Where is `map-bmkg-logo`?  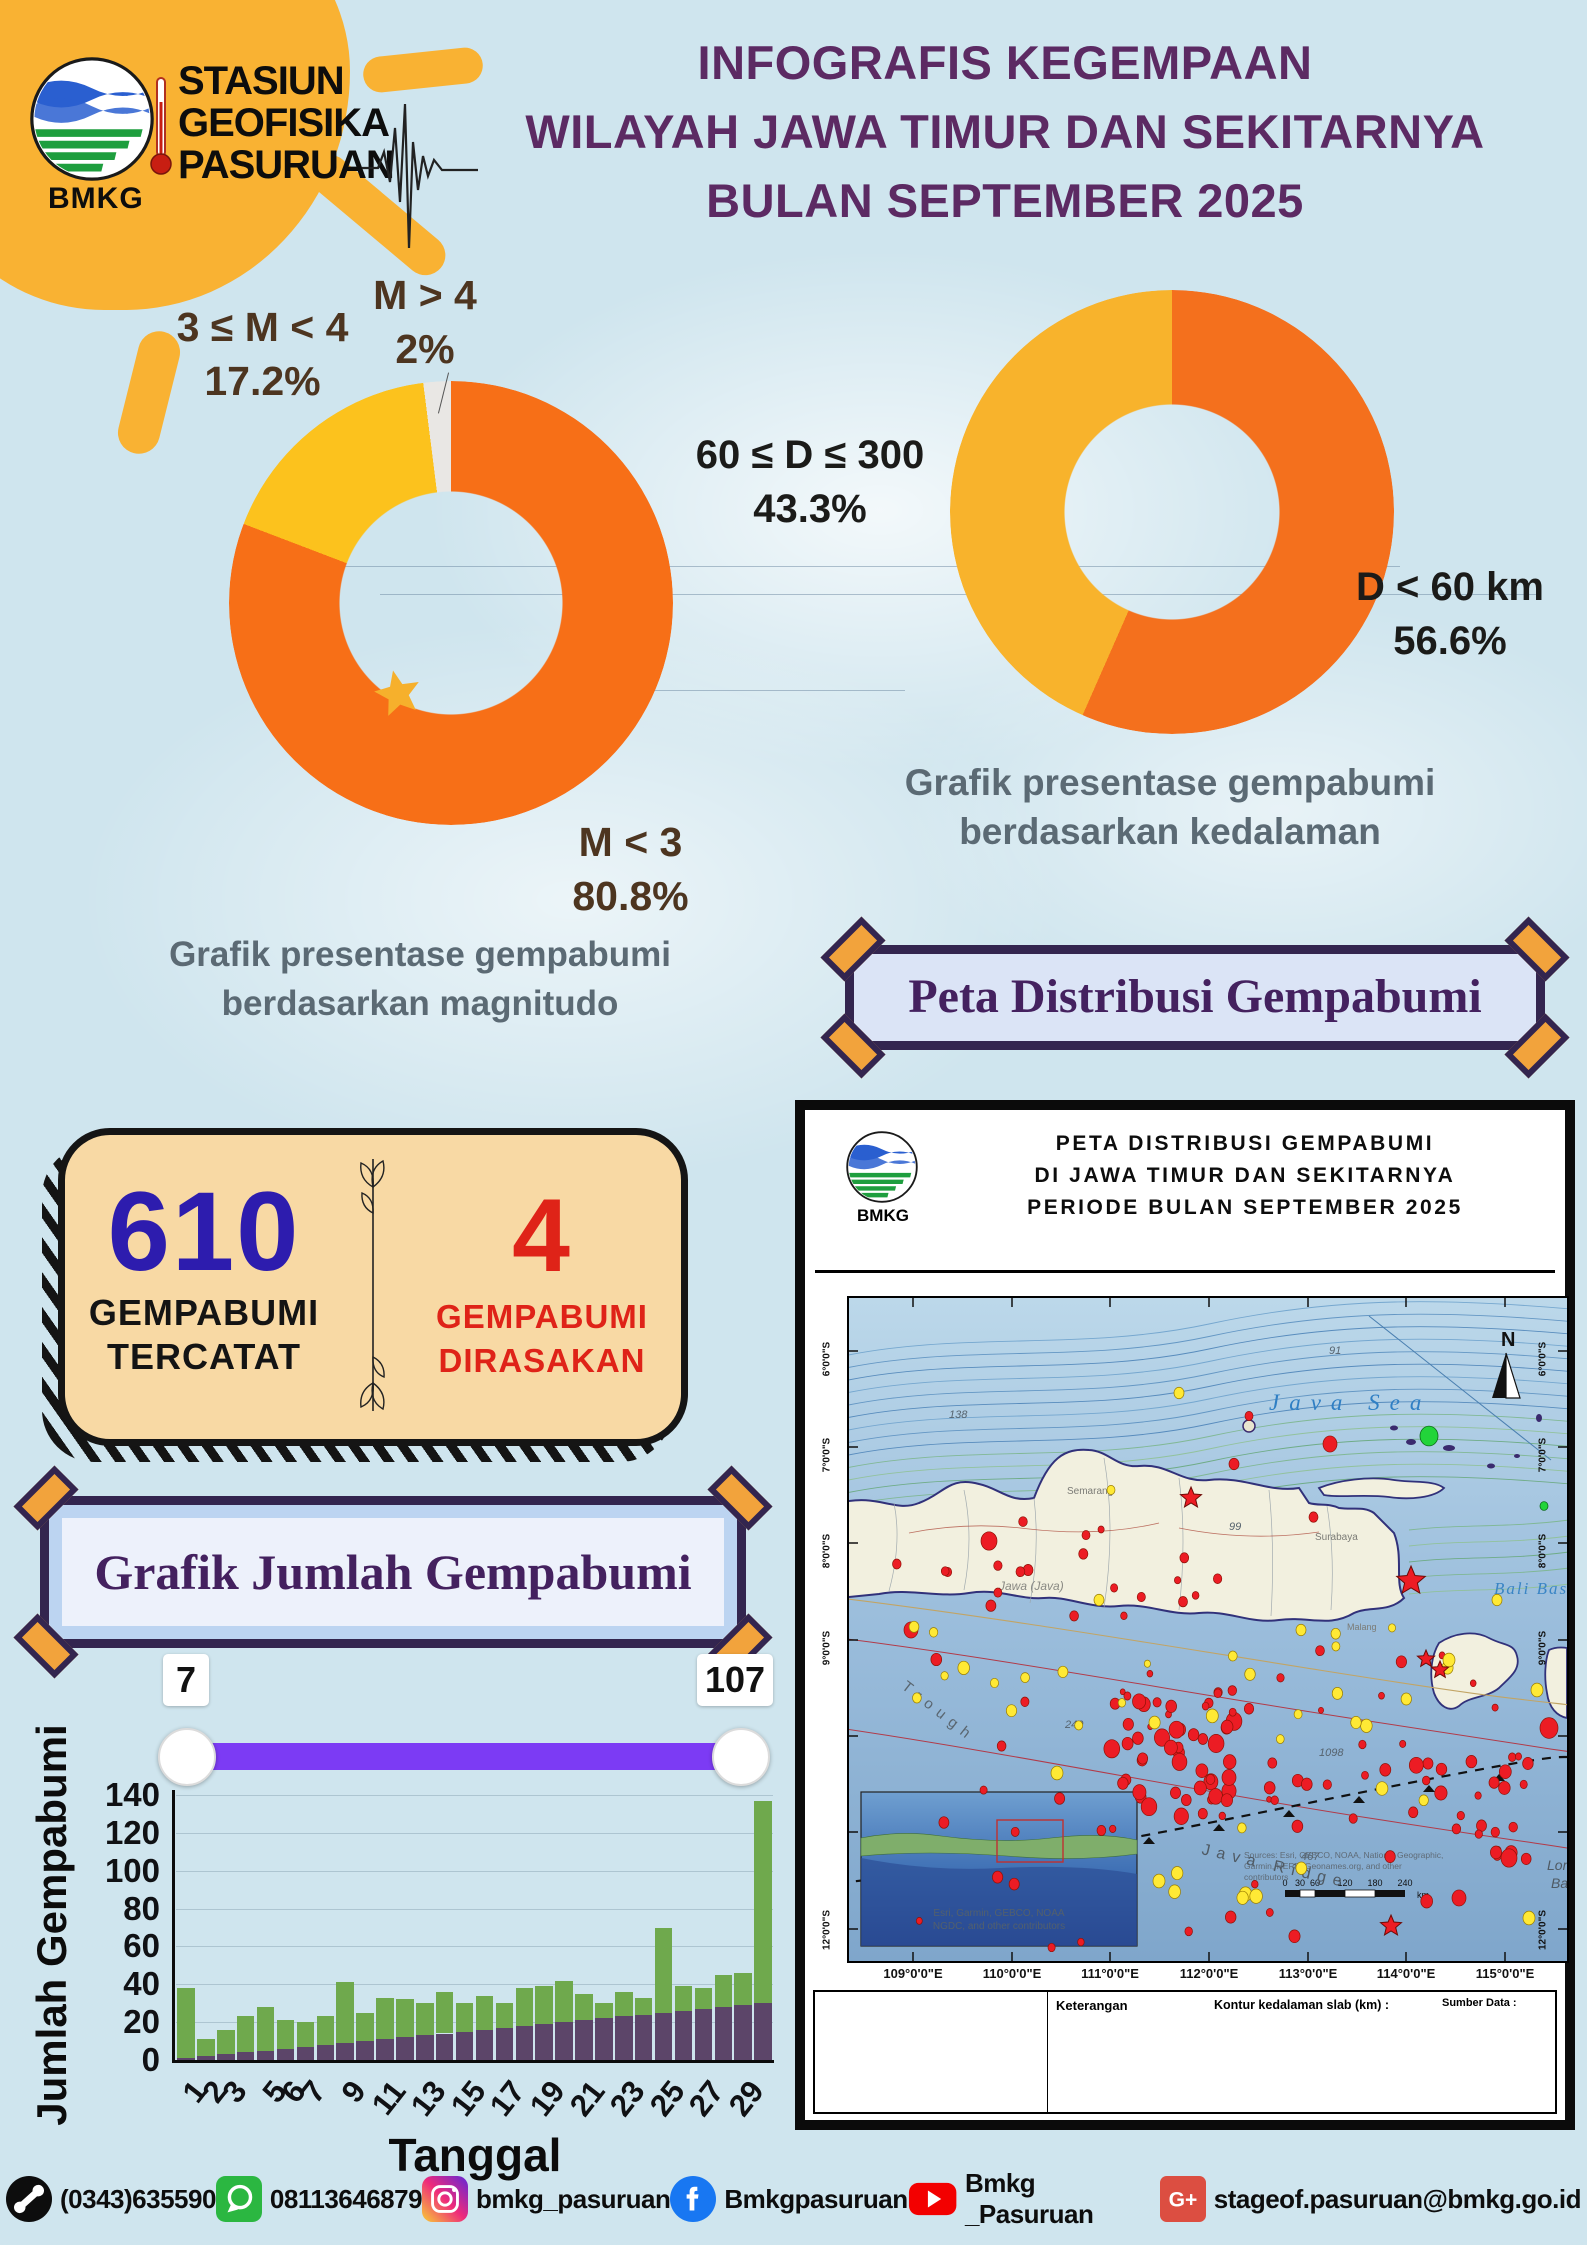
map-bmkg-logo is located at coordinates (882, 1167).